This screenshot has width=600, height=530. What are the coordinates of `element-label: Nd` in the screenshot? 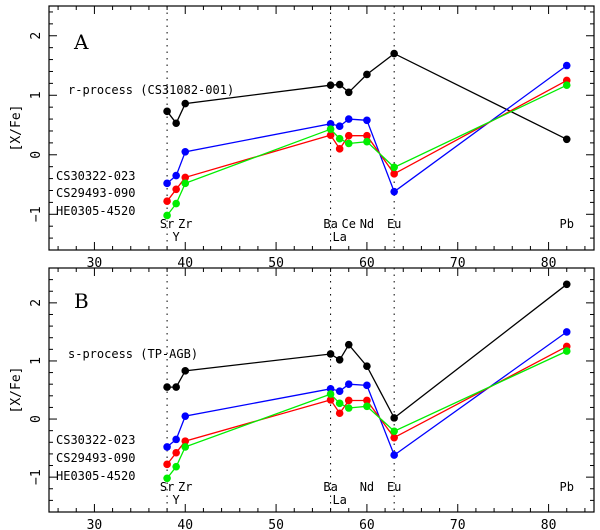 It's located at (367, 487).